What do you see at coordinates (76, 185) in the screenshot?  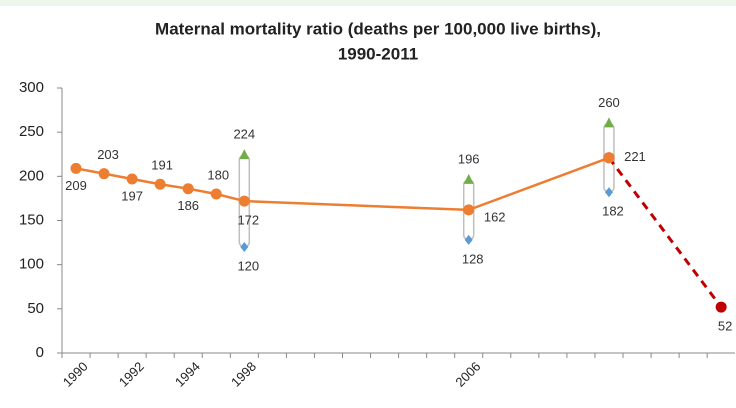 I see `data-label: 209` at bounding box center [76, 185].